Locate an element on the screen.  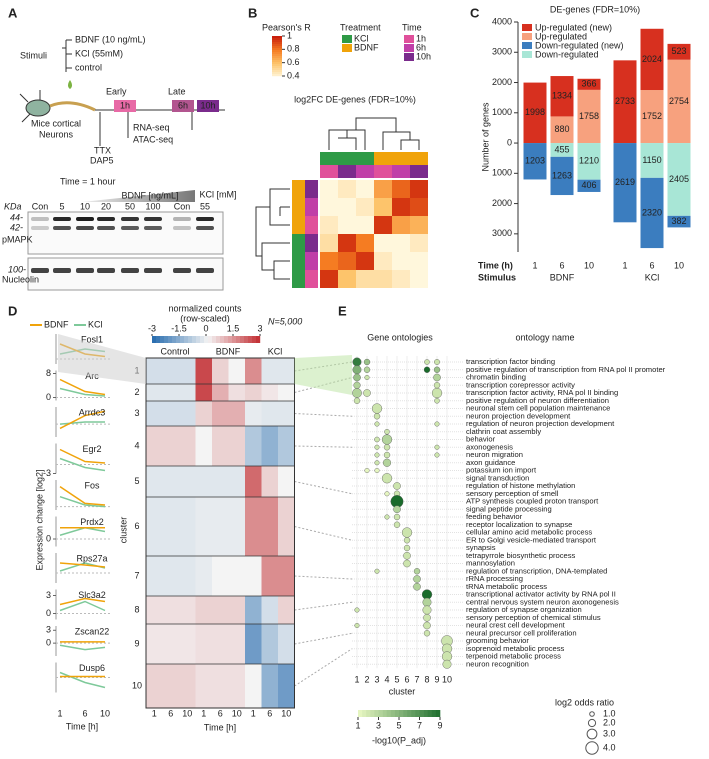
cells-label: Mice cortical is located at coordinates (56, 123).